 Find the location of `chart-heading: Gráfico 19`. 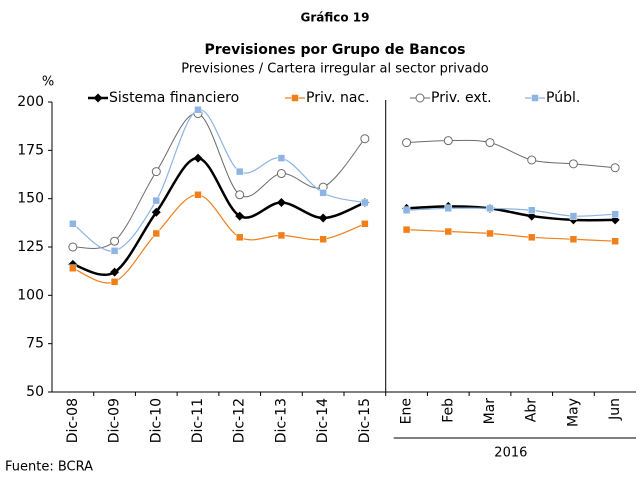

chart-heading: Gráfico 19 is located at coordinates (335, 18).